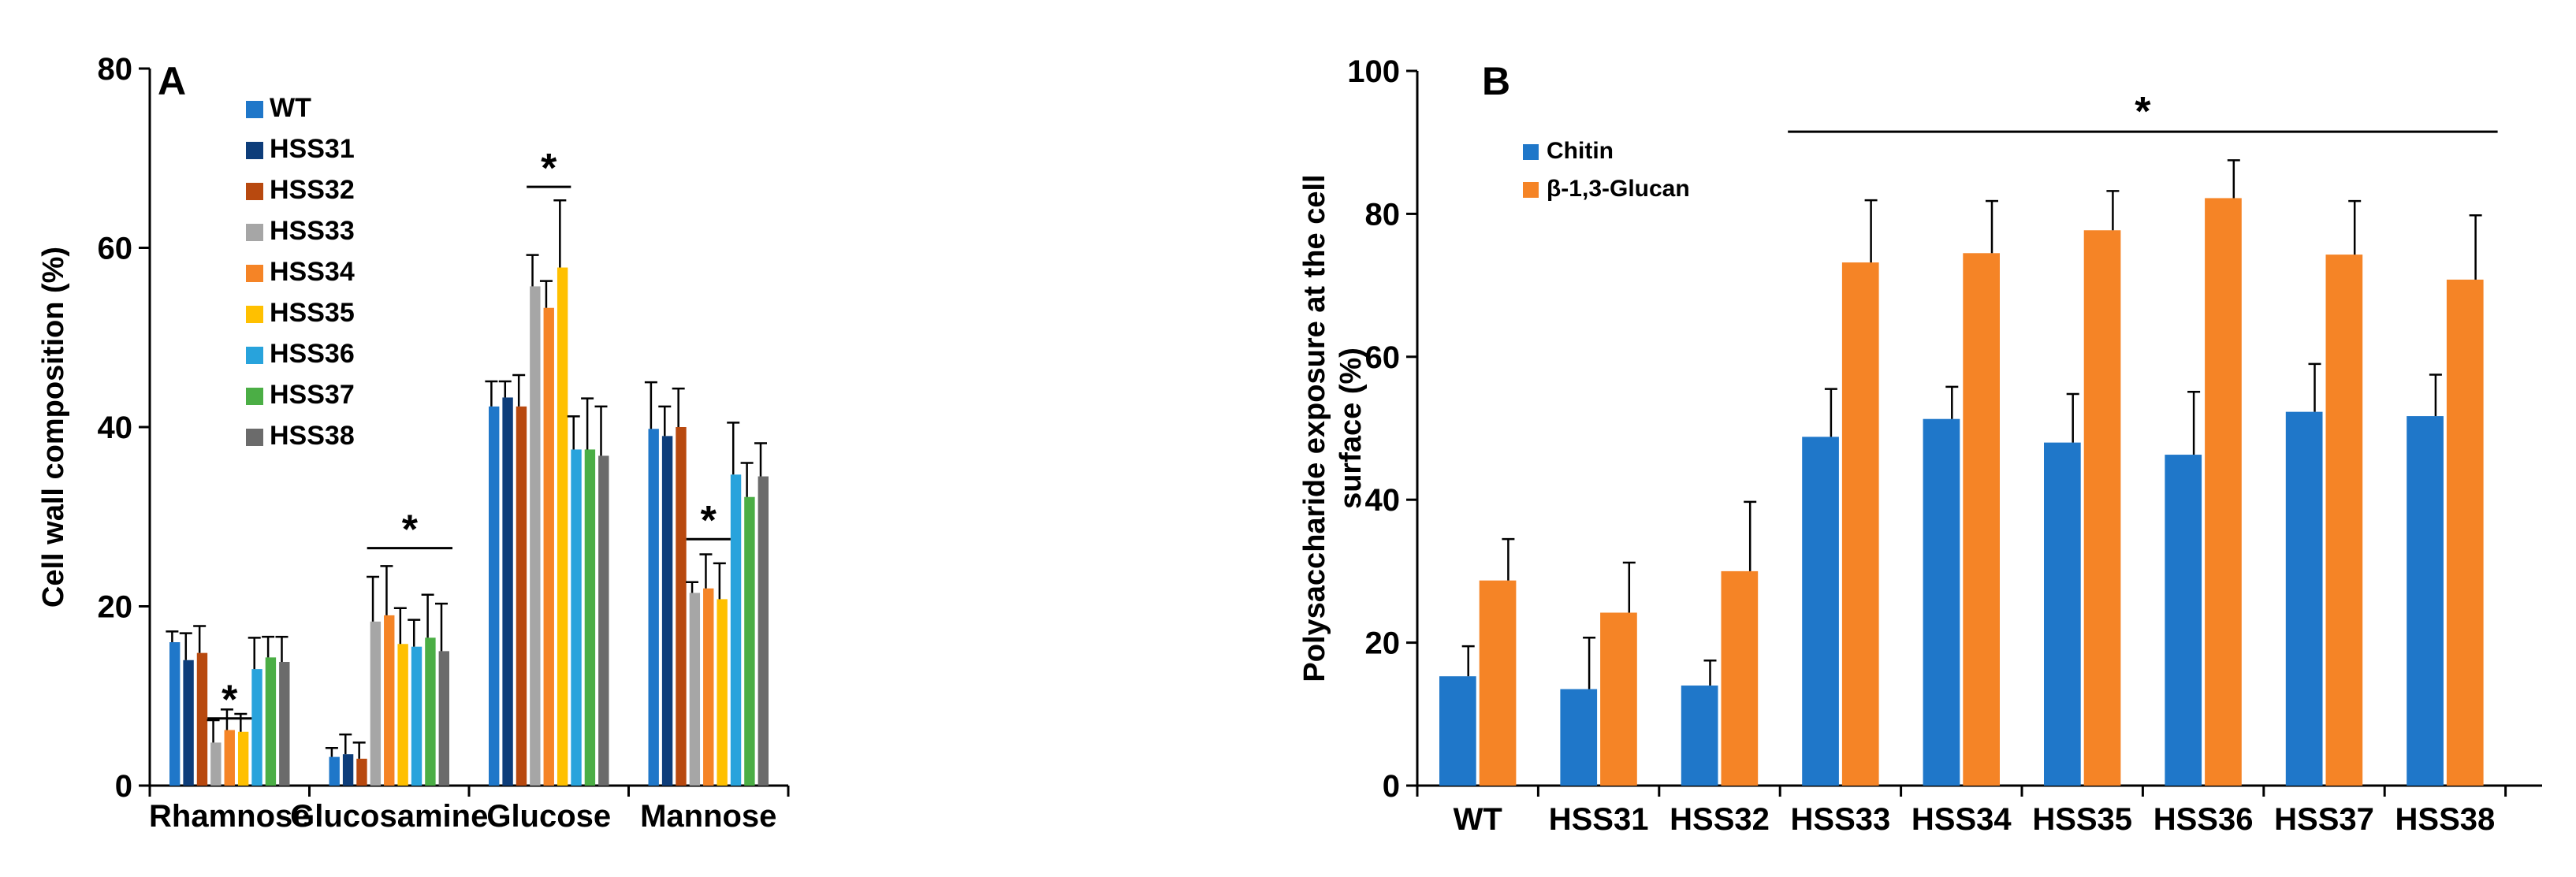 Image resolution: width=2576 pixels, height=877 pixels. What do you see at coordinates (312, 395) in the screenshot?
I see `legend-label: HSS37` at bounding box center [312, 395].